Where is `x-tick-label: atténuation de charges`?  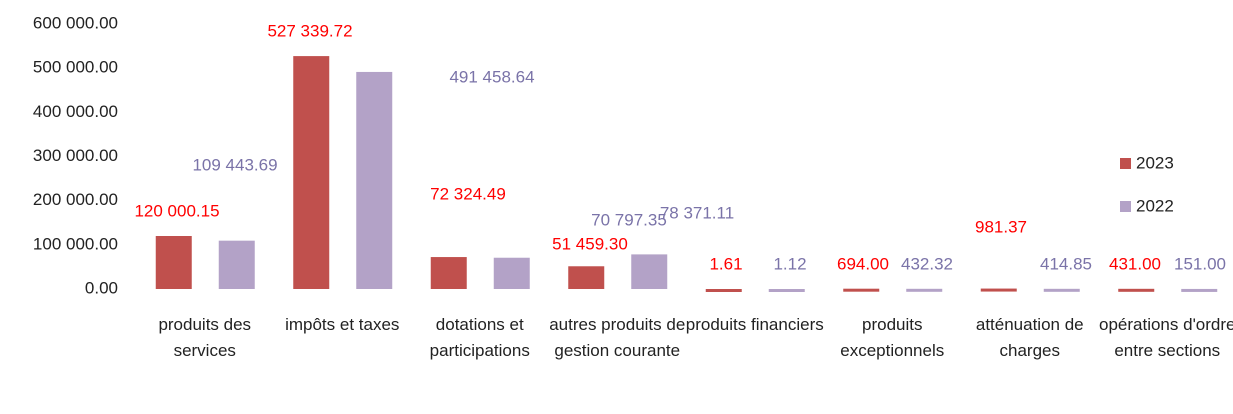 x-tick-label: atténuation de charges is located at coordinates (1029, 337).